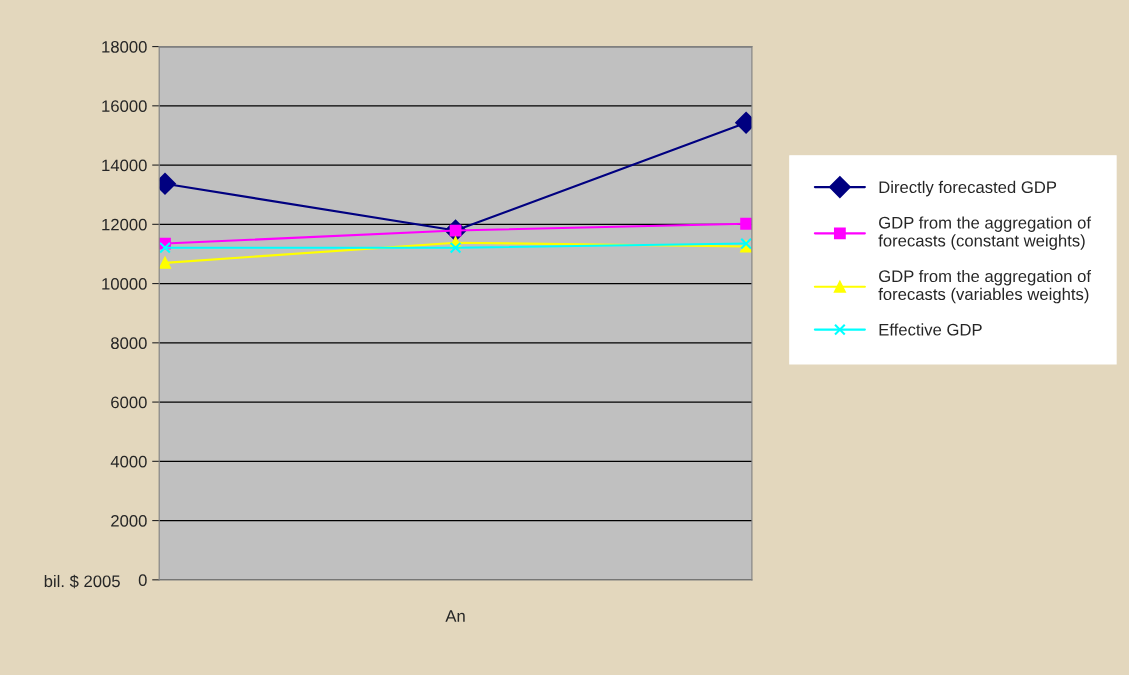  What do you see at coordinates (930, 329) in the screenshot?
I see `legend-label: Effective GDP` at bounding box center [930, 329].